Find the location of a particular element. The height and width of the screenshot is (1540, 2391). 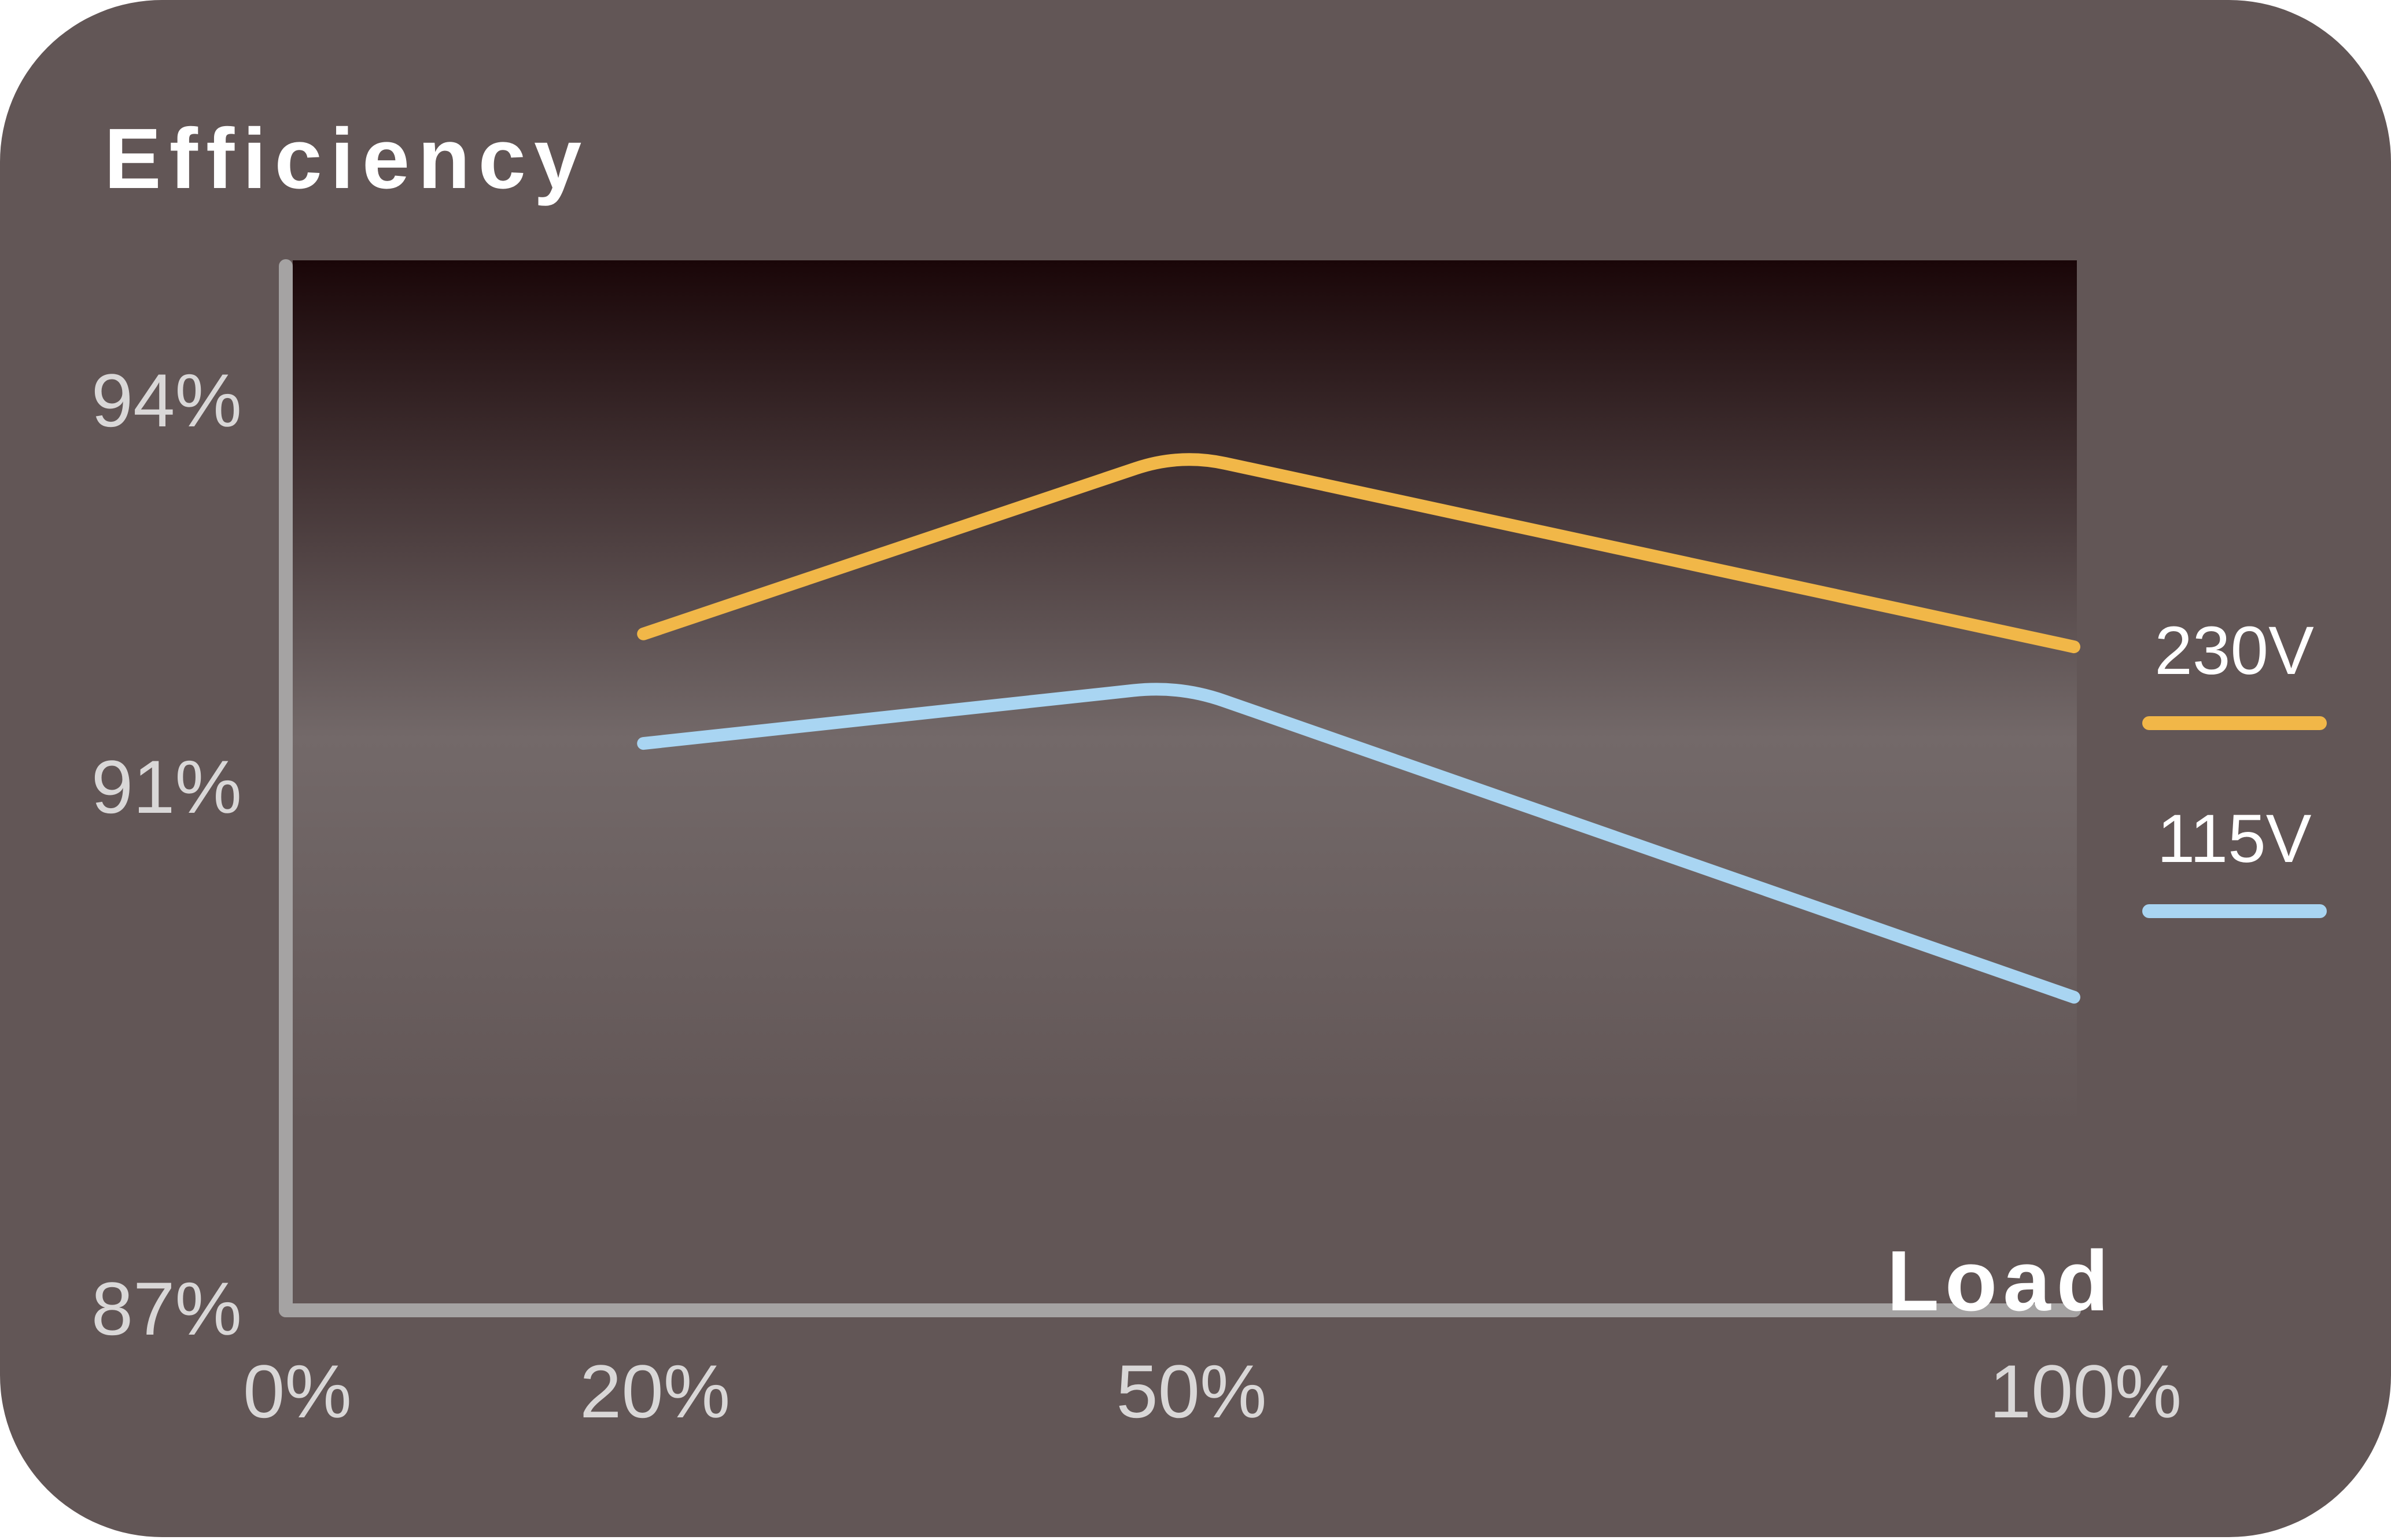

legend-label-115v: 115V is located at coordinates (2234, 839).